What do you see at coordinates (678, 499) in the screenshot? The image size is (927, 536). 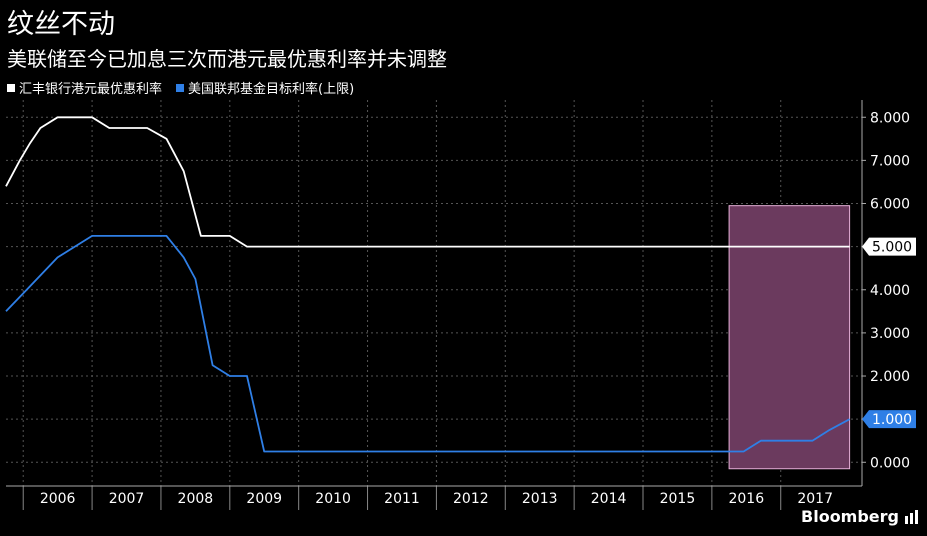 I see `x-tick-label: 2015` at bounding box center [678, 499].